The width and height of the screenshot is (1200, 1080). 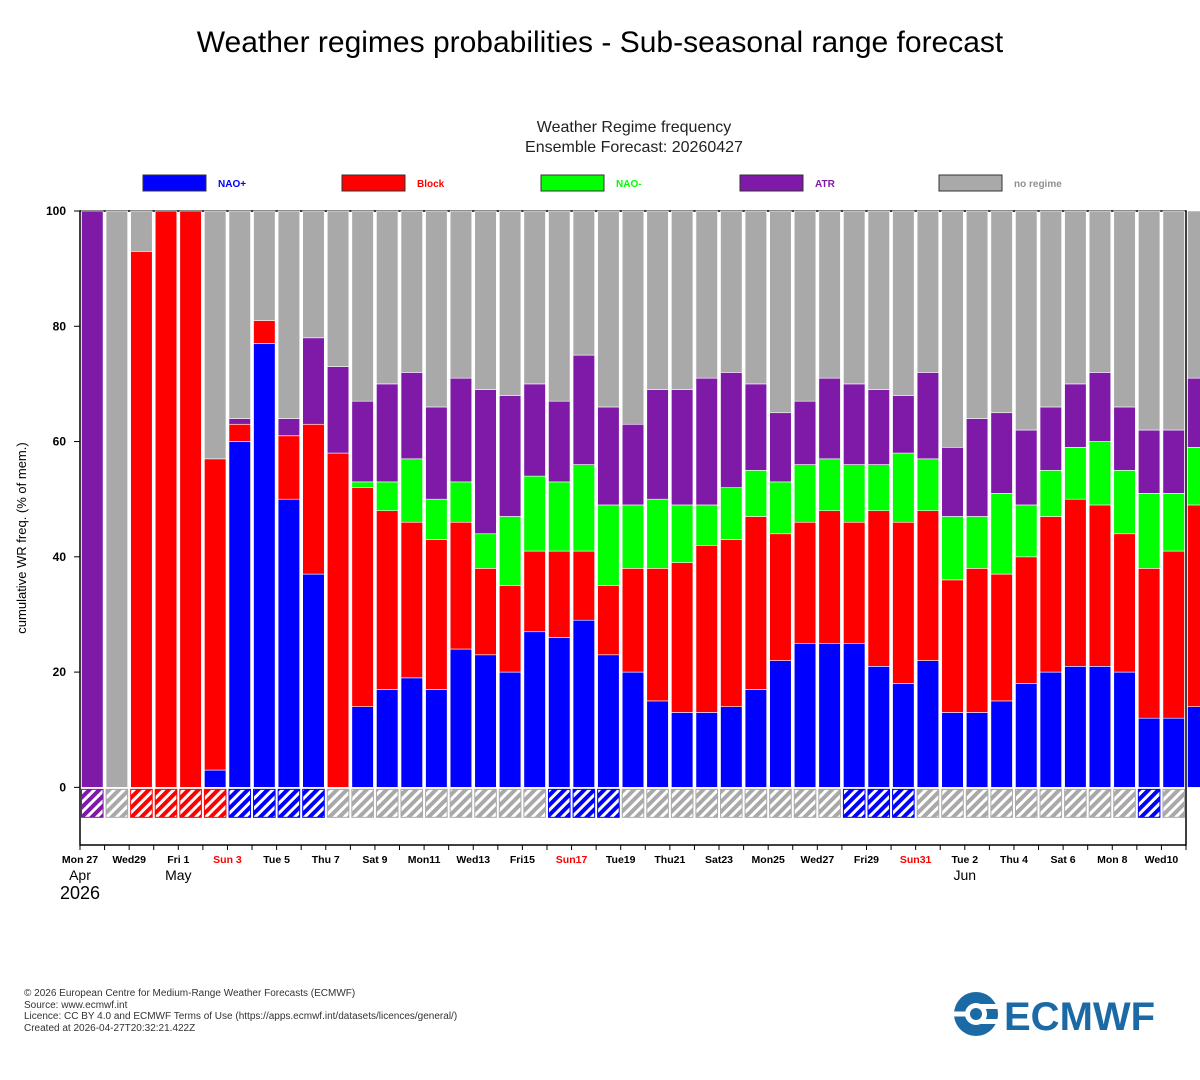 I want to click on x-tick-label: Tue 2, so click(x=964, y=860).